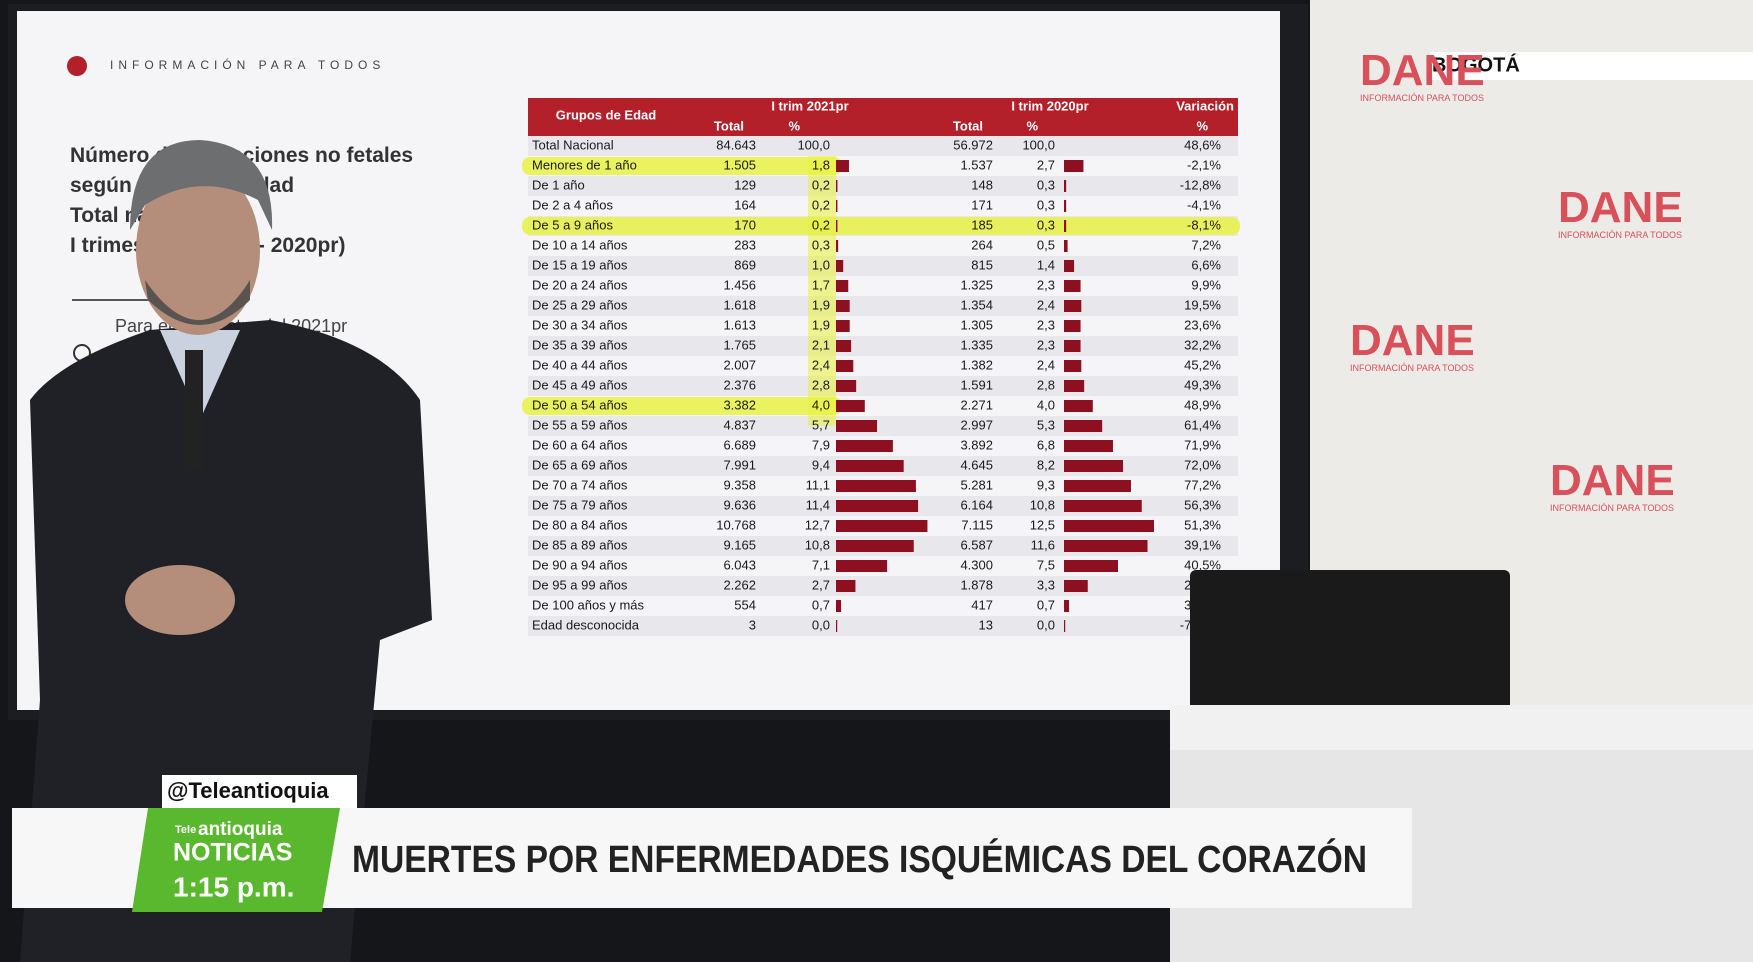 The width and height of the screenshot is (1753, 962). What do you see at coordinates (821, 284) in the screenshot?
I see `cell: 1,7` at bounding box center [821, 284].